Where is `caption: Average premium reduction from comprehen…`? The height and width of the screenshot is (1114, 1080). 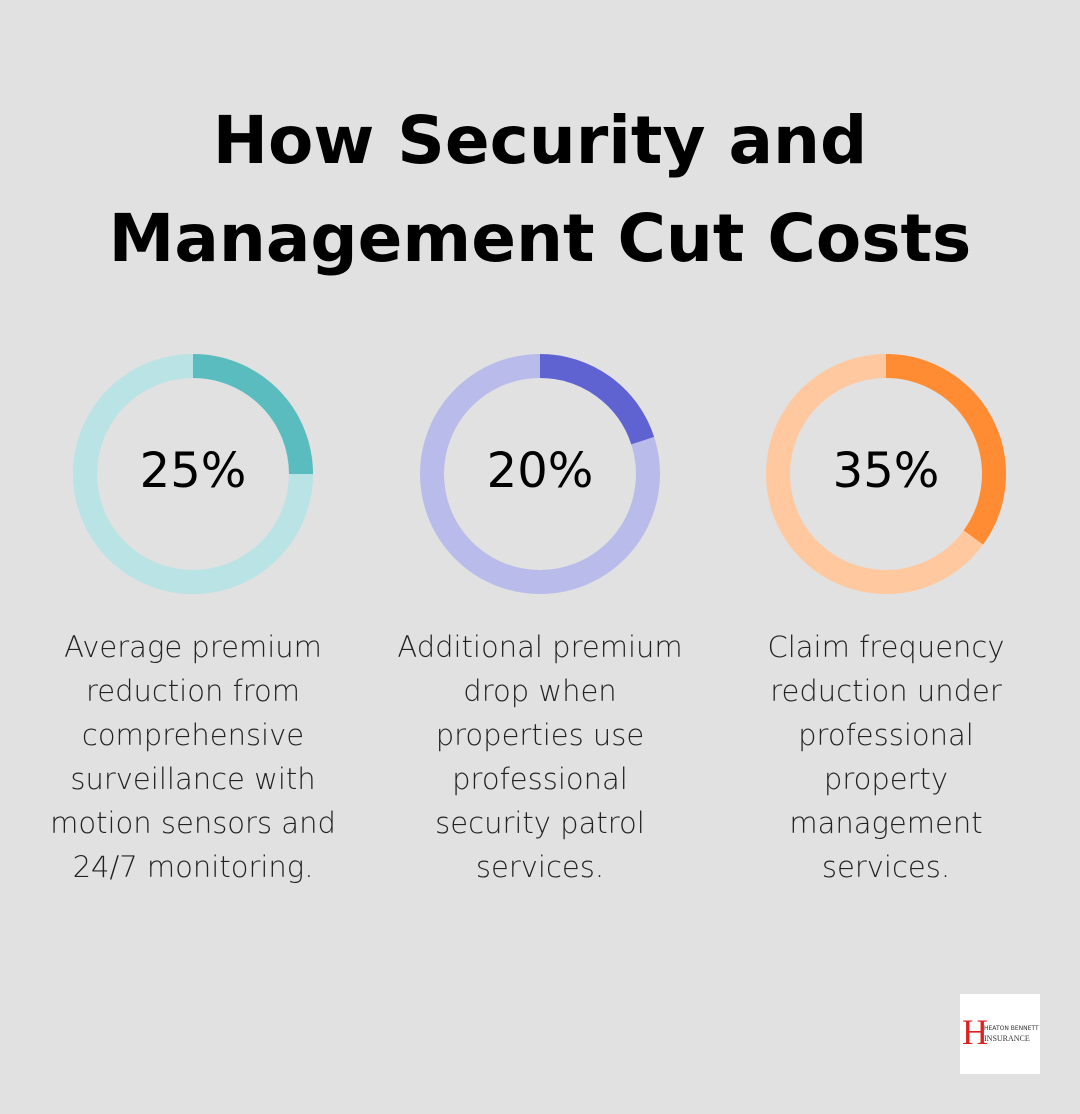 caption: Average premium reduction from comprehen… is located at coordinates (193, 757).